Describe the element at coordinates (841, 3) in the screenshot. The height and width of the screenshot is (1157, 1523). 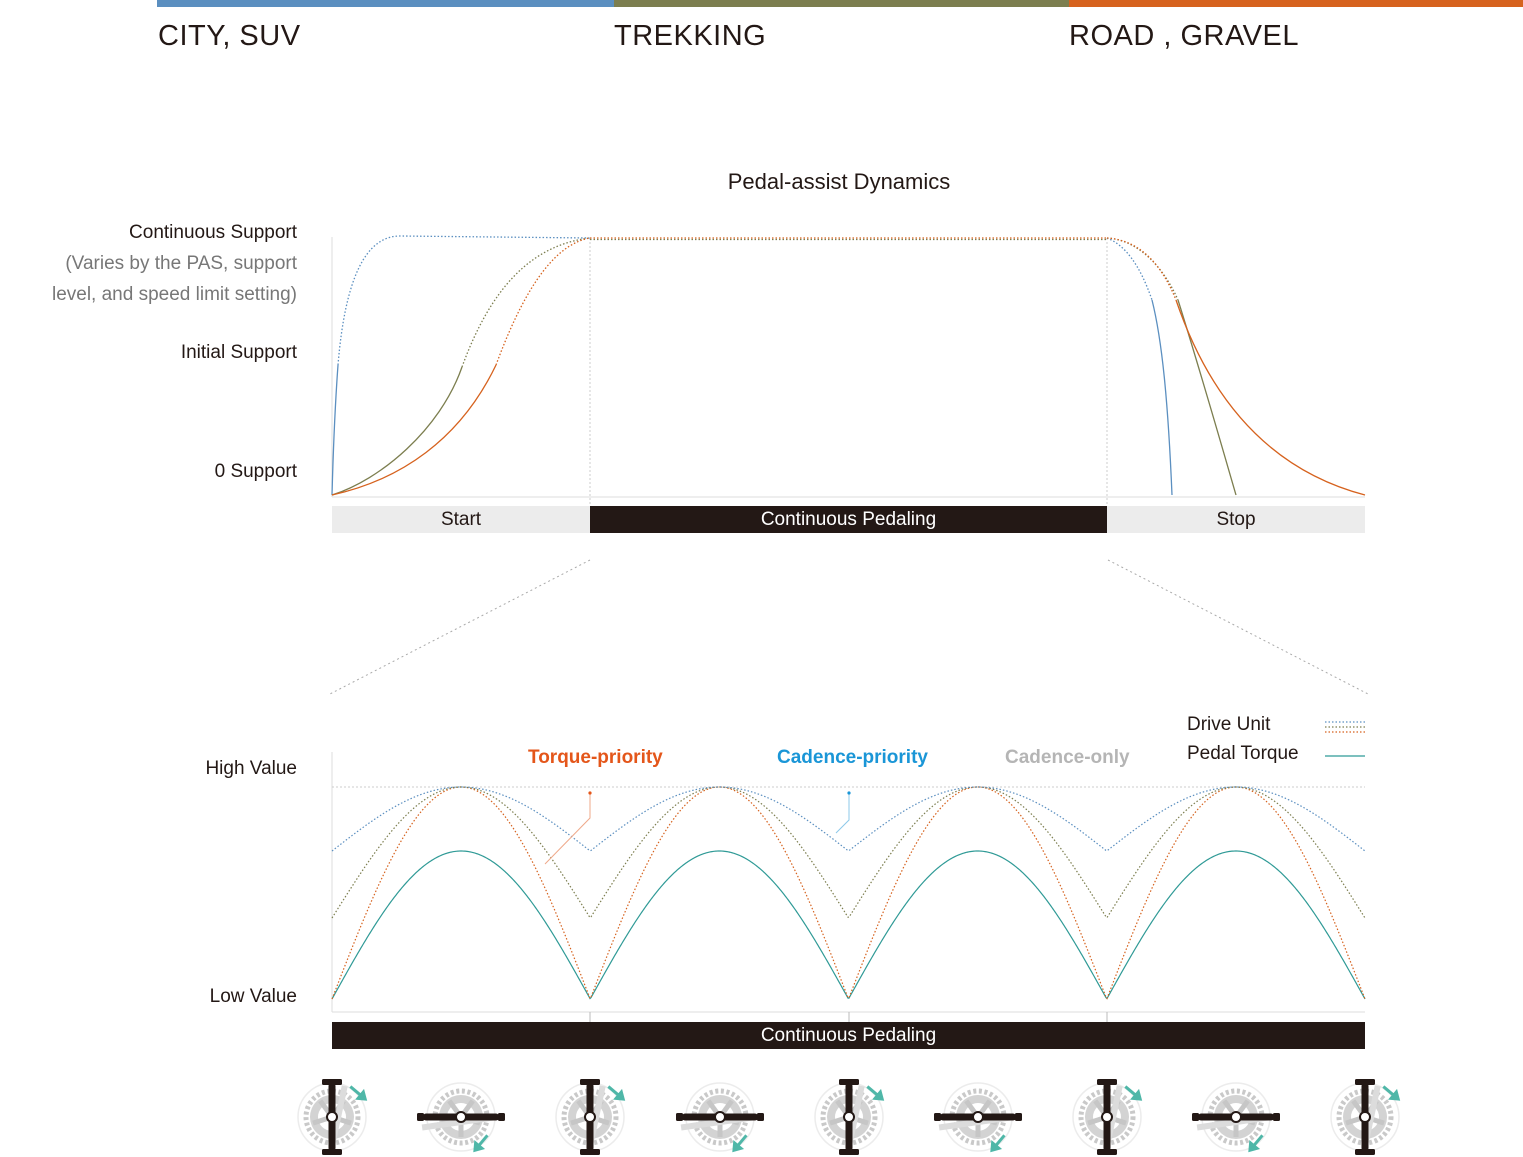
I see `category-bar-trekking` at that location.